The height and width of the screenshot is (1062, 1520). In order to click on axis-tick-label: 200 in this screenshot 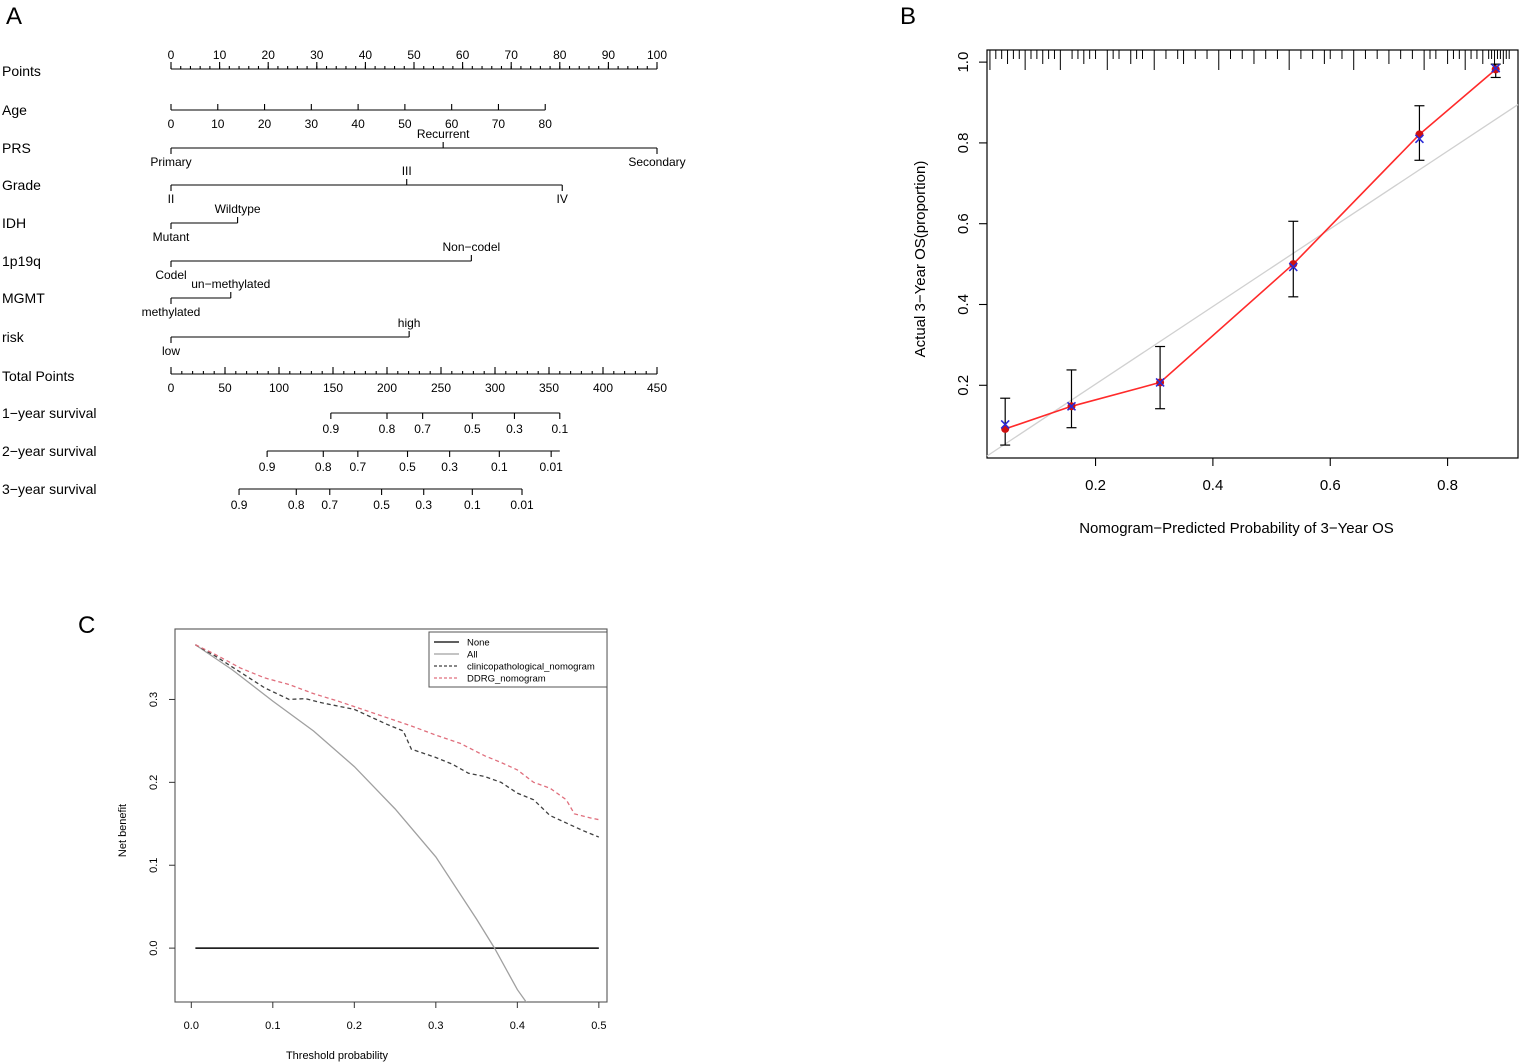, I will do `click(387, 388)`.